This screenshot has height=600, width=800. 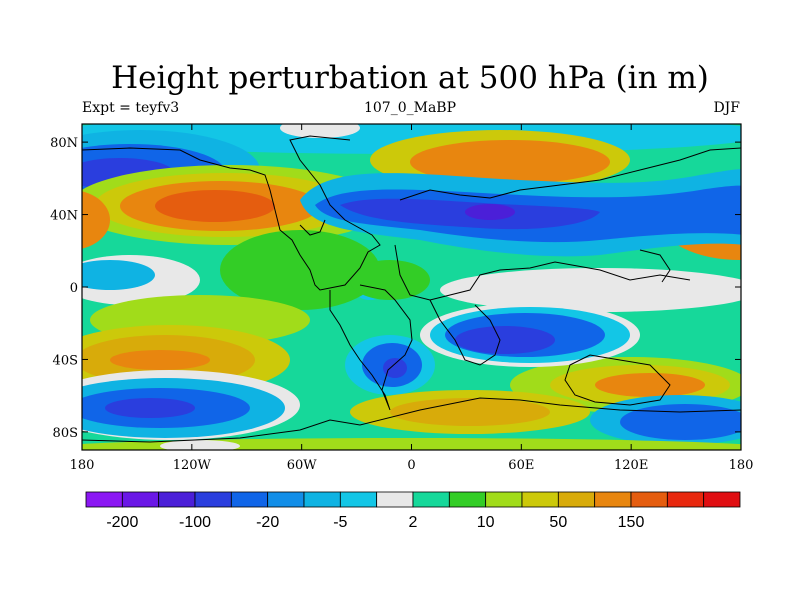 What do you see at coordinates (192, 465) in the screenshot?
I see `x-tick-label: 120W` at bounding box center [192, 465].